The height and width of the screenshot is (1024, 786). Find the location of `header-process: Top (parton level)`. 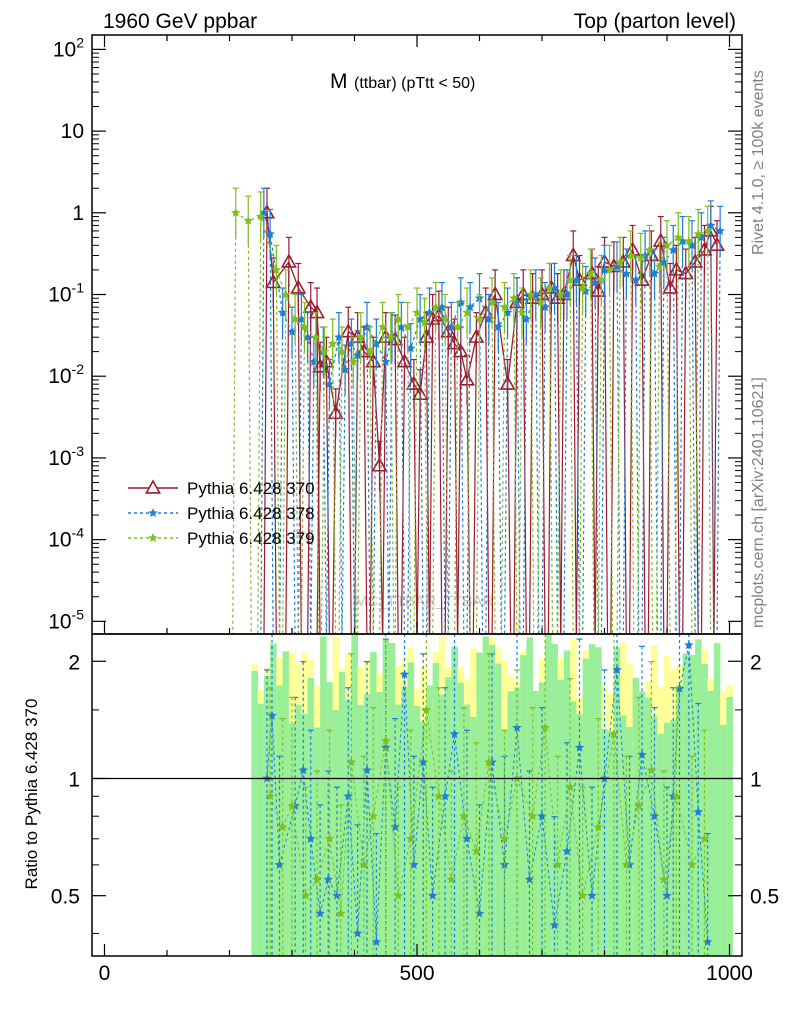

header-process: Top (parton level) is located at coordinates (655, 21).